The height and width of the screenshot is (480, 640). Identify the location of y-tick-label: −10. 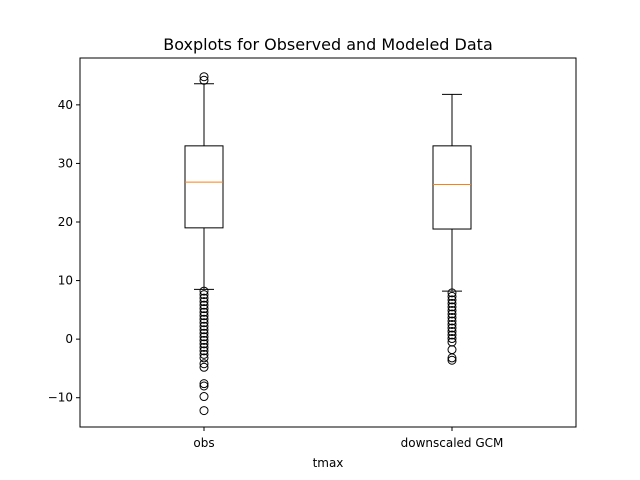
(60, 398).